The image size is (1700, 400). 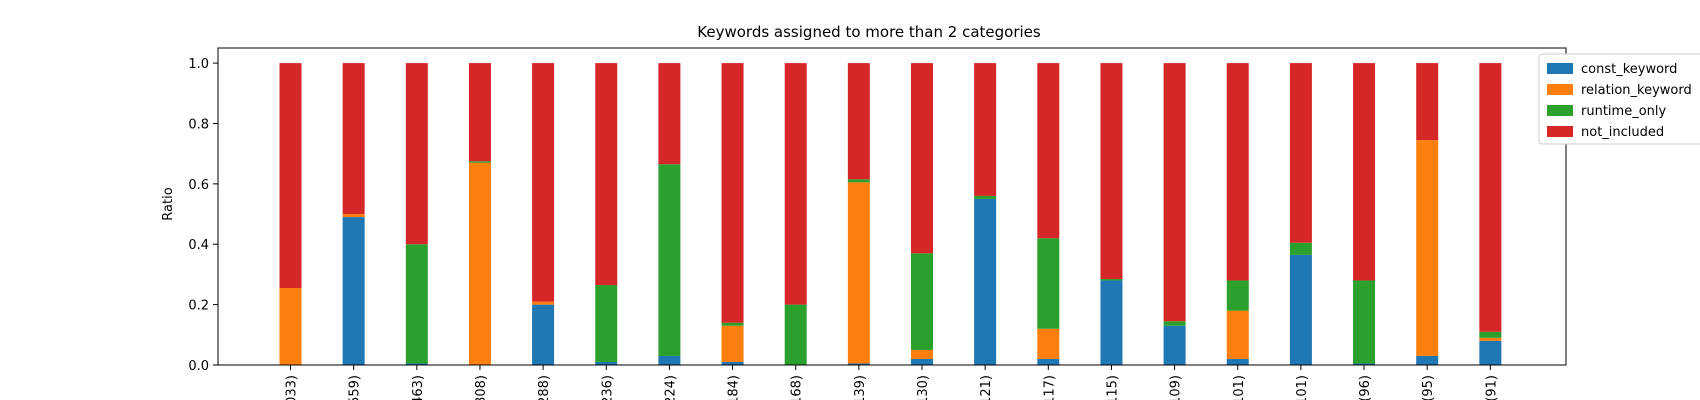 What do you see at coordinates (923, 387) in the screenshot?
I see `x-tick-label: 130)` at bounding box center [923, 387].